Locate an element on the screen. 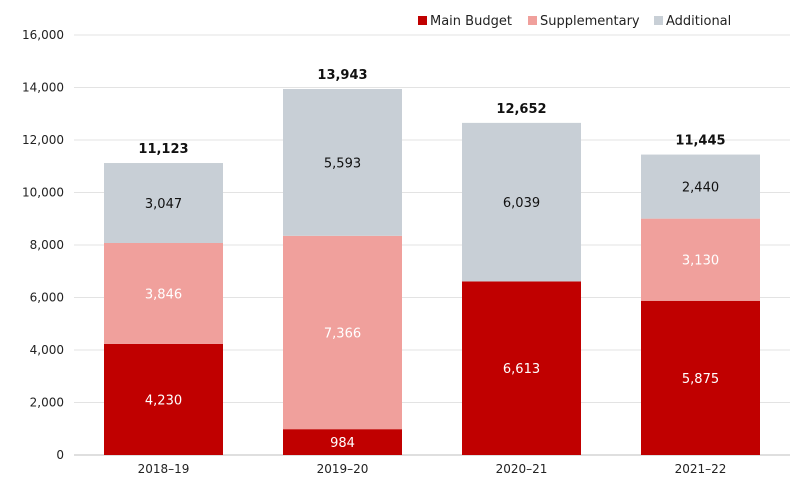 This screenshot has height=480, width=800. segment-value-label: 2,440 is located at coordinates (700, 188).